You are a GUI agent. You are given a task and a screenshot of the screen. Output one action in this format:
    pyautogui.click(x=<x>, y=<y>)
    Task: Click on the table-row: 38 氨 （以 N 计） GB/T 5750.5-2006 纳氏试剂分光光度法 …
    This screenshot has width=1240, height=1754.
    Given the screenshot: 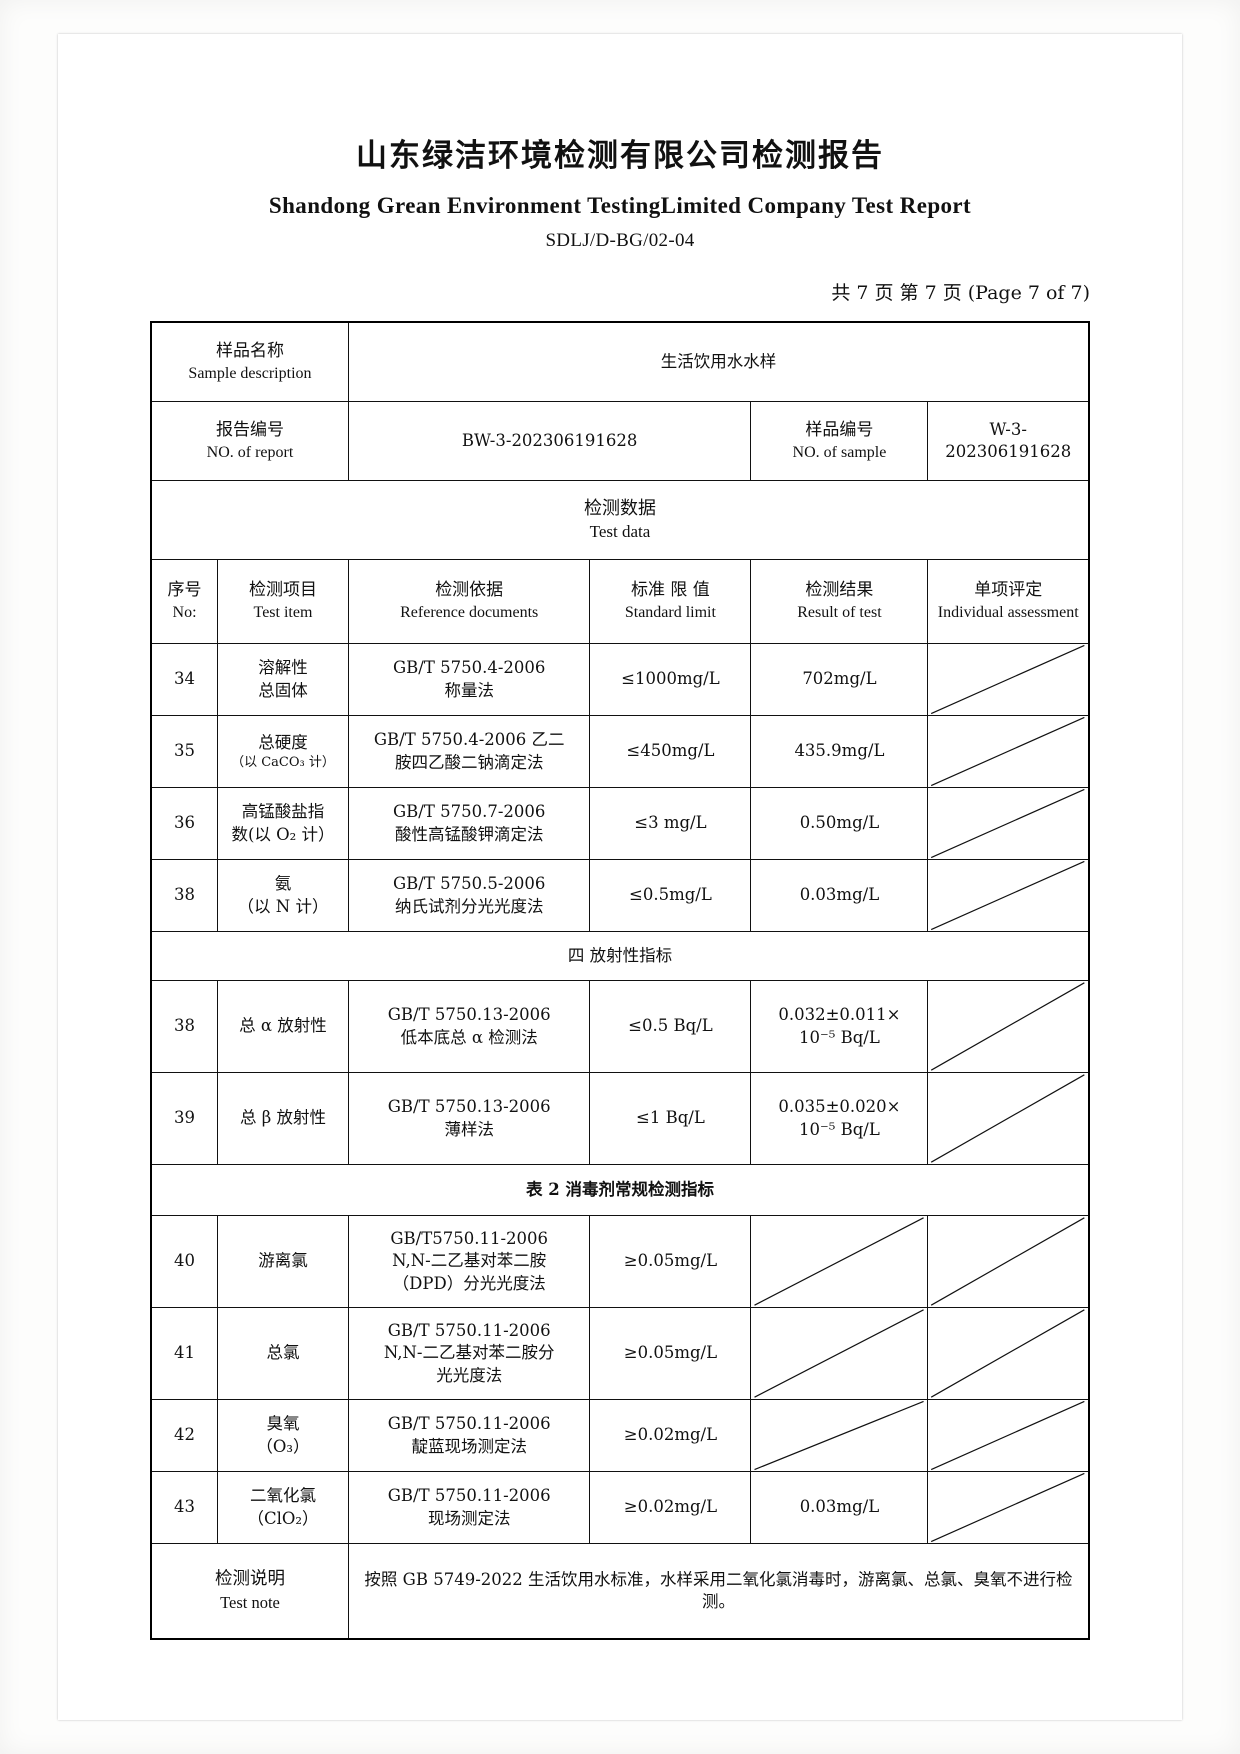 What is the action you would take?
    pyautogui.click(x=620, y=895)
    